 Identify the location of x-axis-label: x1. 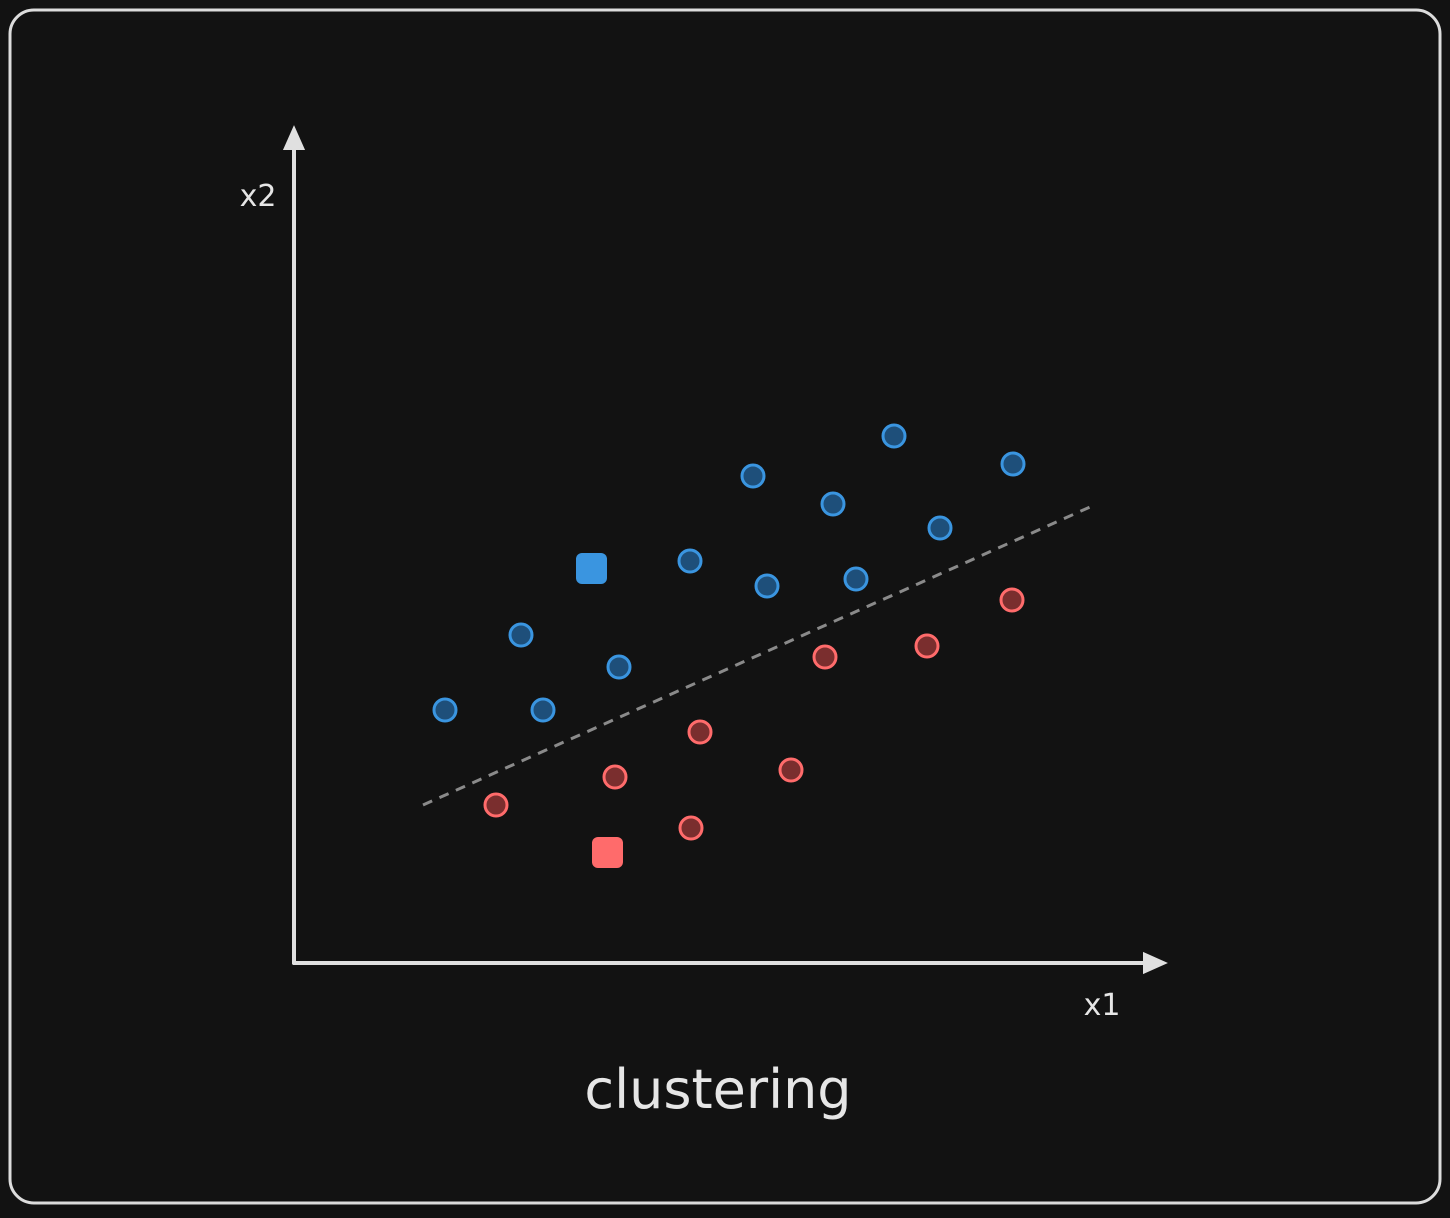
(1102, 1005).